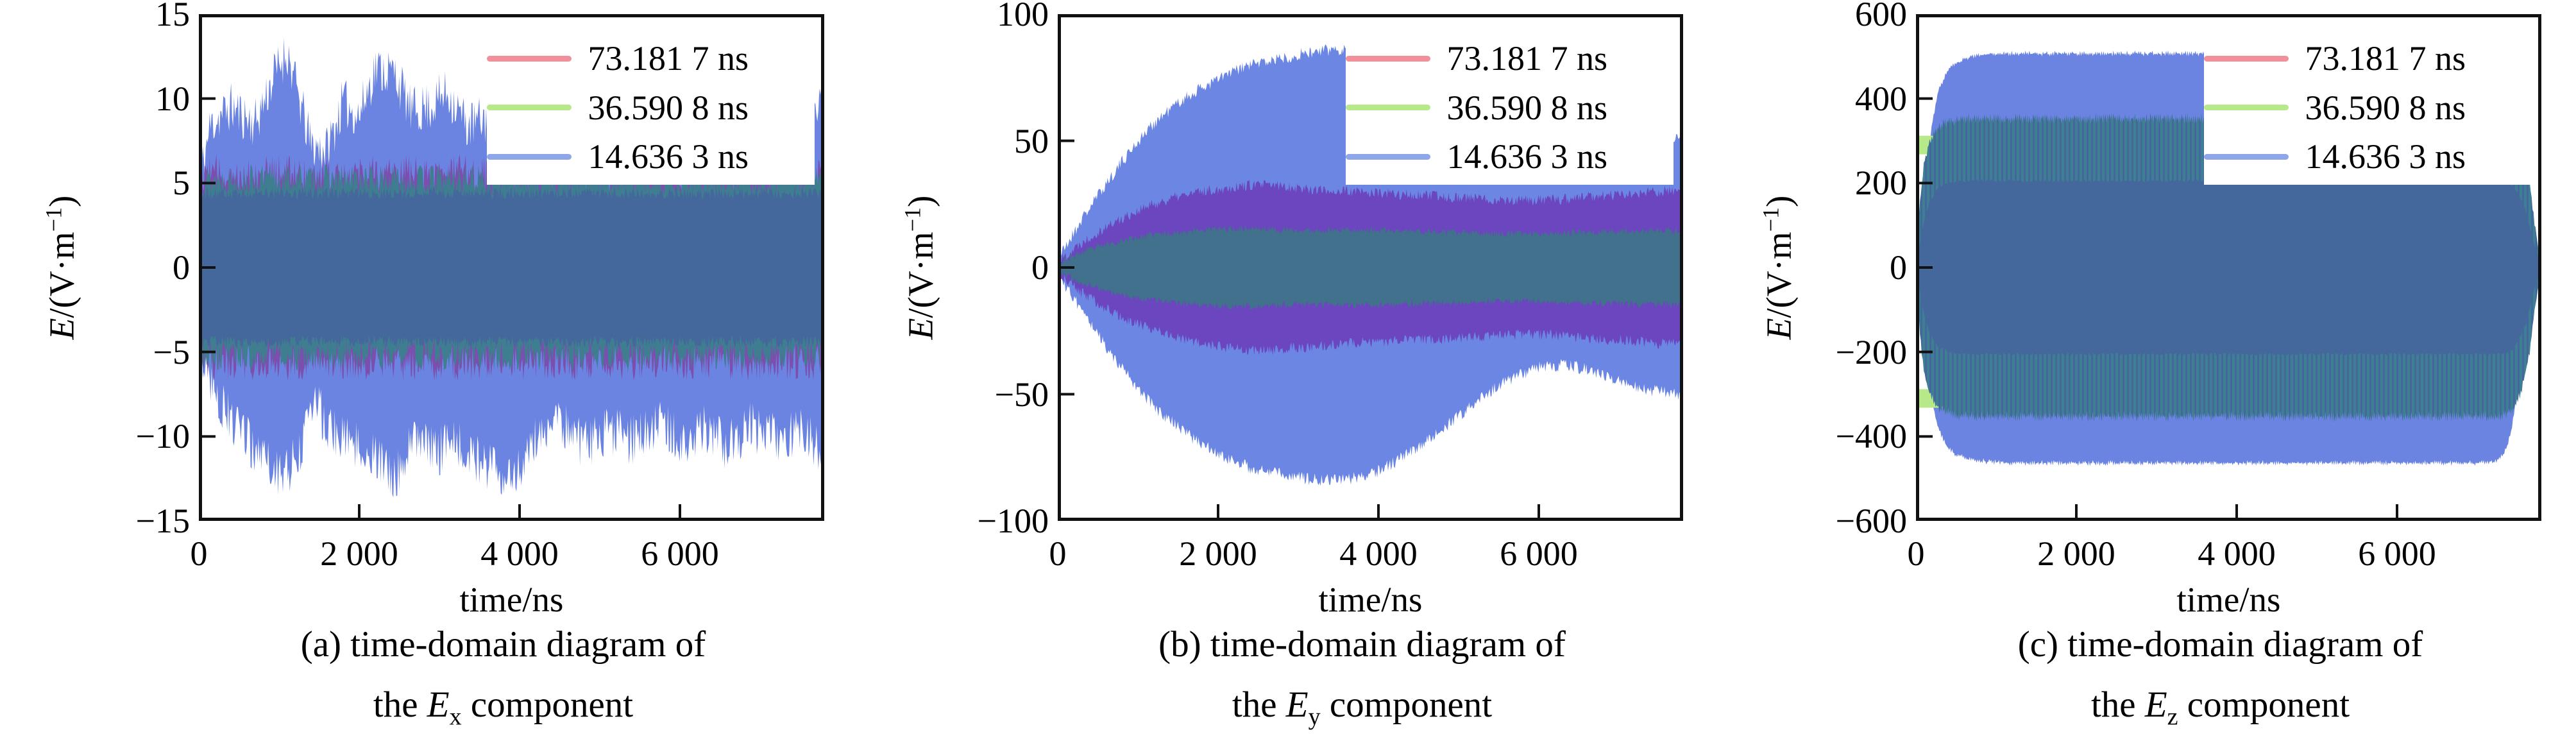 The height and width of the screenshot is (739, 2576). Describe the element at coordinates (1881, 16) in the screenshot. I see `y-tick-label: 600` at that location.